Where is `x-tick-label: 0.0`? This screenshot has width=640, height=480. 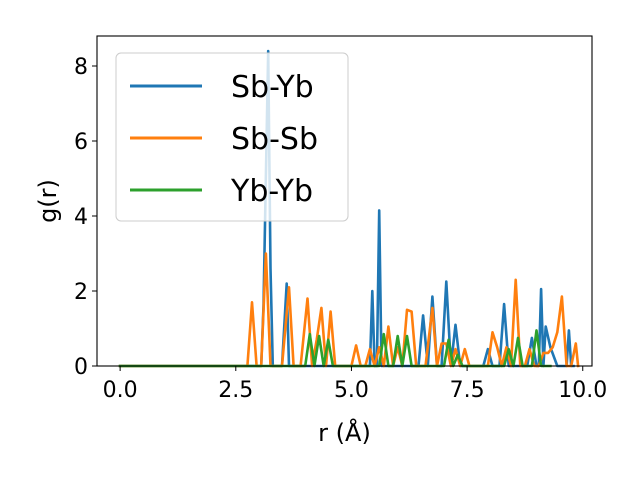 x-tick-label: 0.0 is located at coordinates (120, 390).